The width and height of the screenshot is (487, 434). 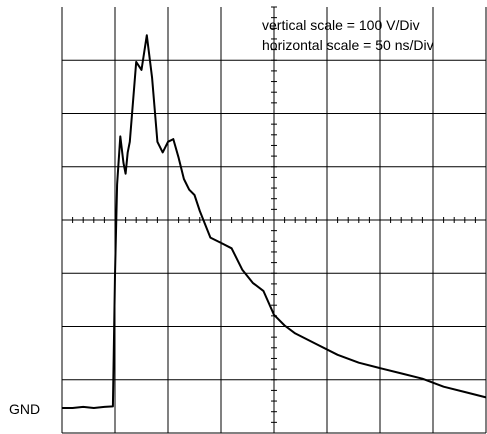 What do you see at coordinates (24, 409) in the screenshot?
I see `gnd-label: GND` at bounding box center [24, 409].